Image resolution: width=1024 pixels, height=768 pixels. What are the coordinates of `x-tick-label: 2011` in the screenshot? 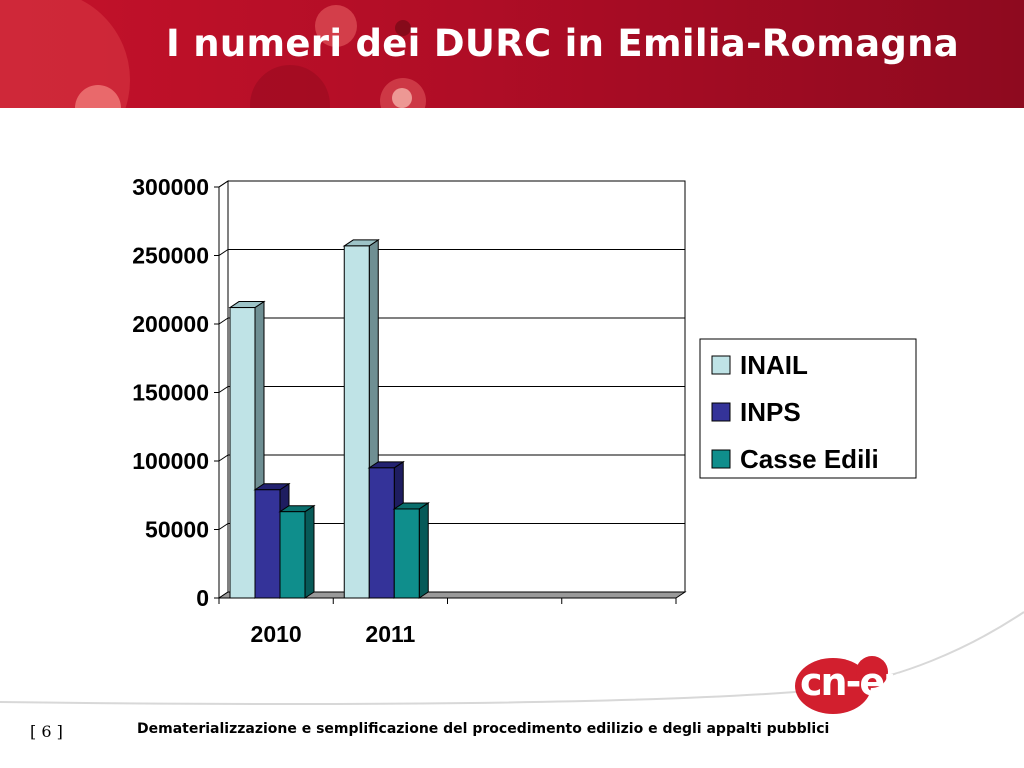 It's located at (390, 634).